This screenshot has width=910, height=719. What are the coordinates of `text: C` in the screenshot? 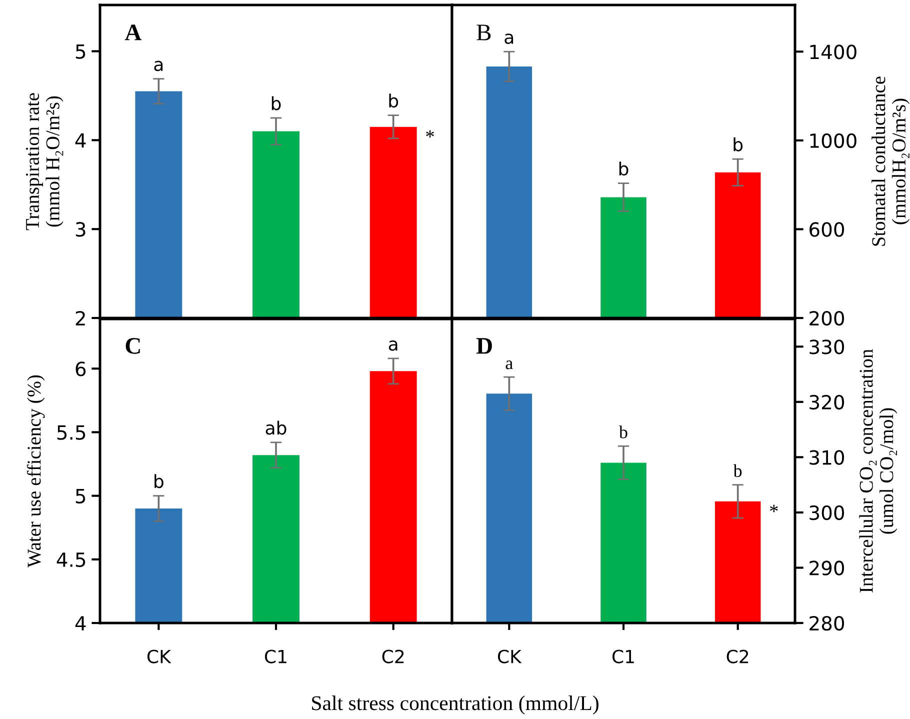 It's located at (133, 346).